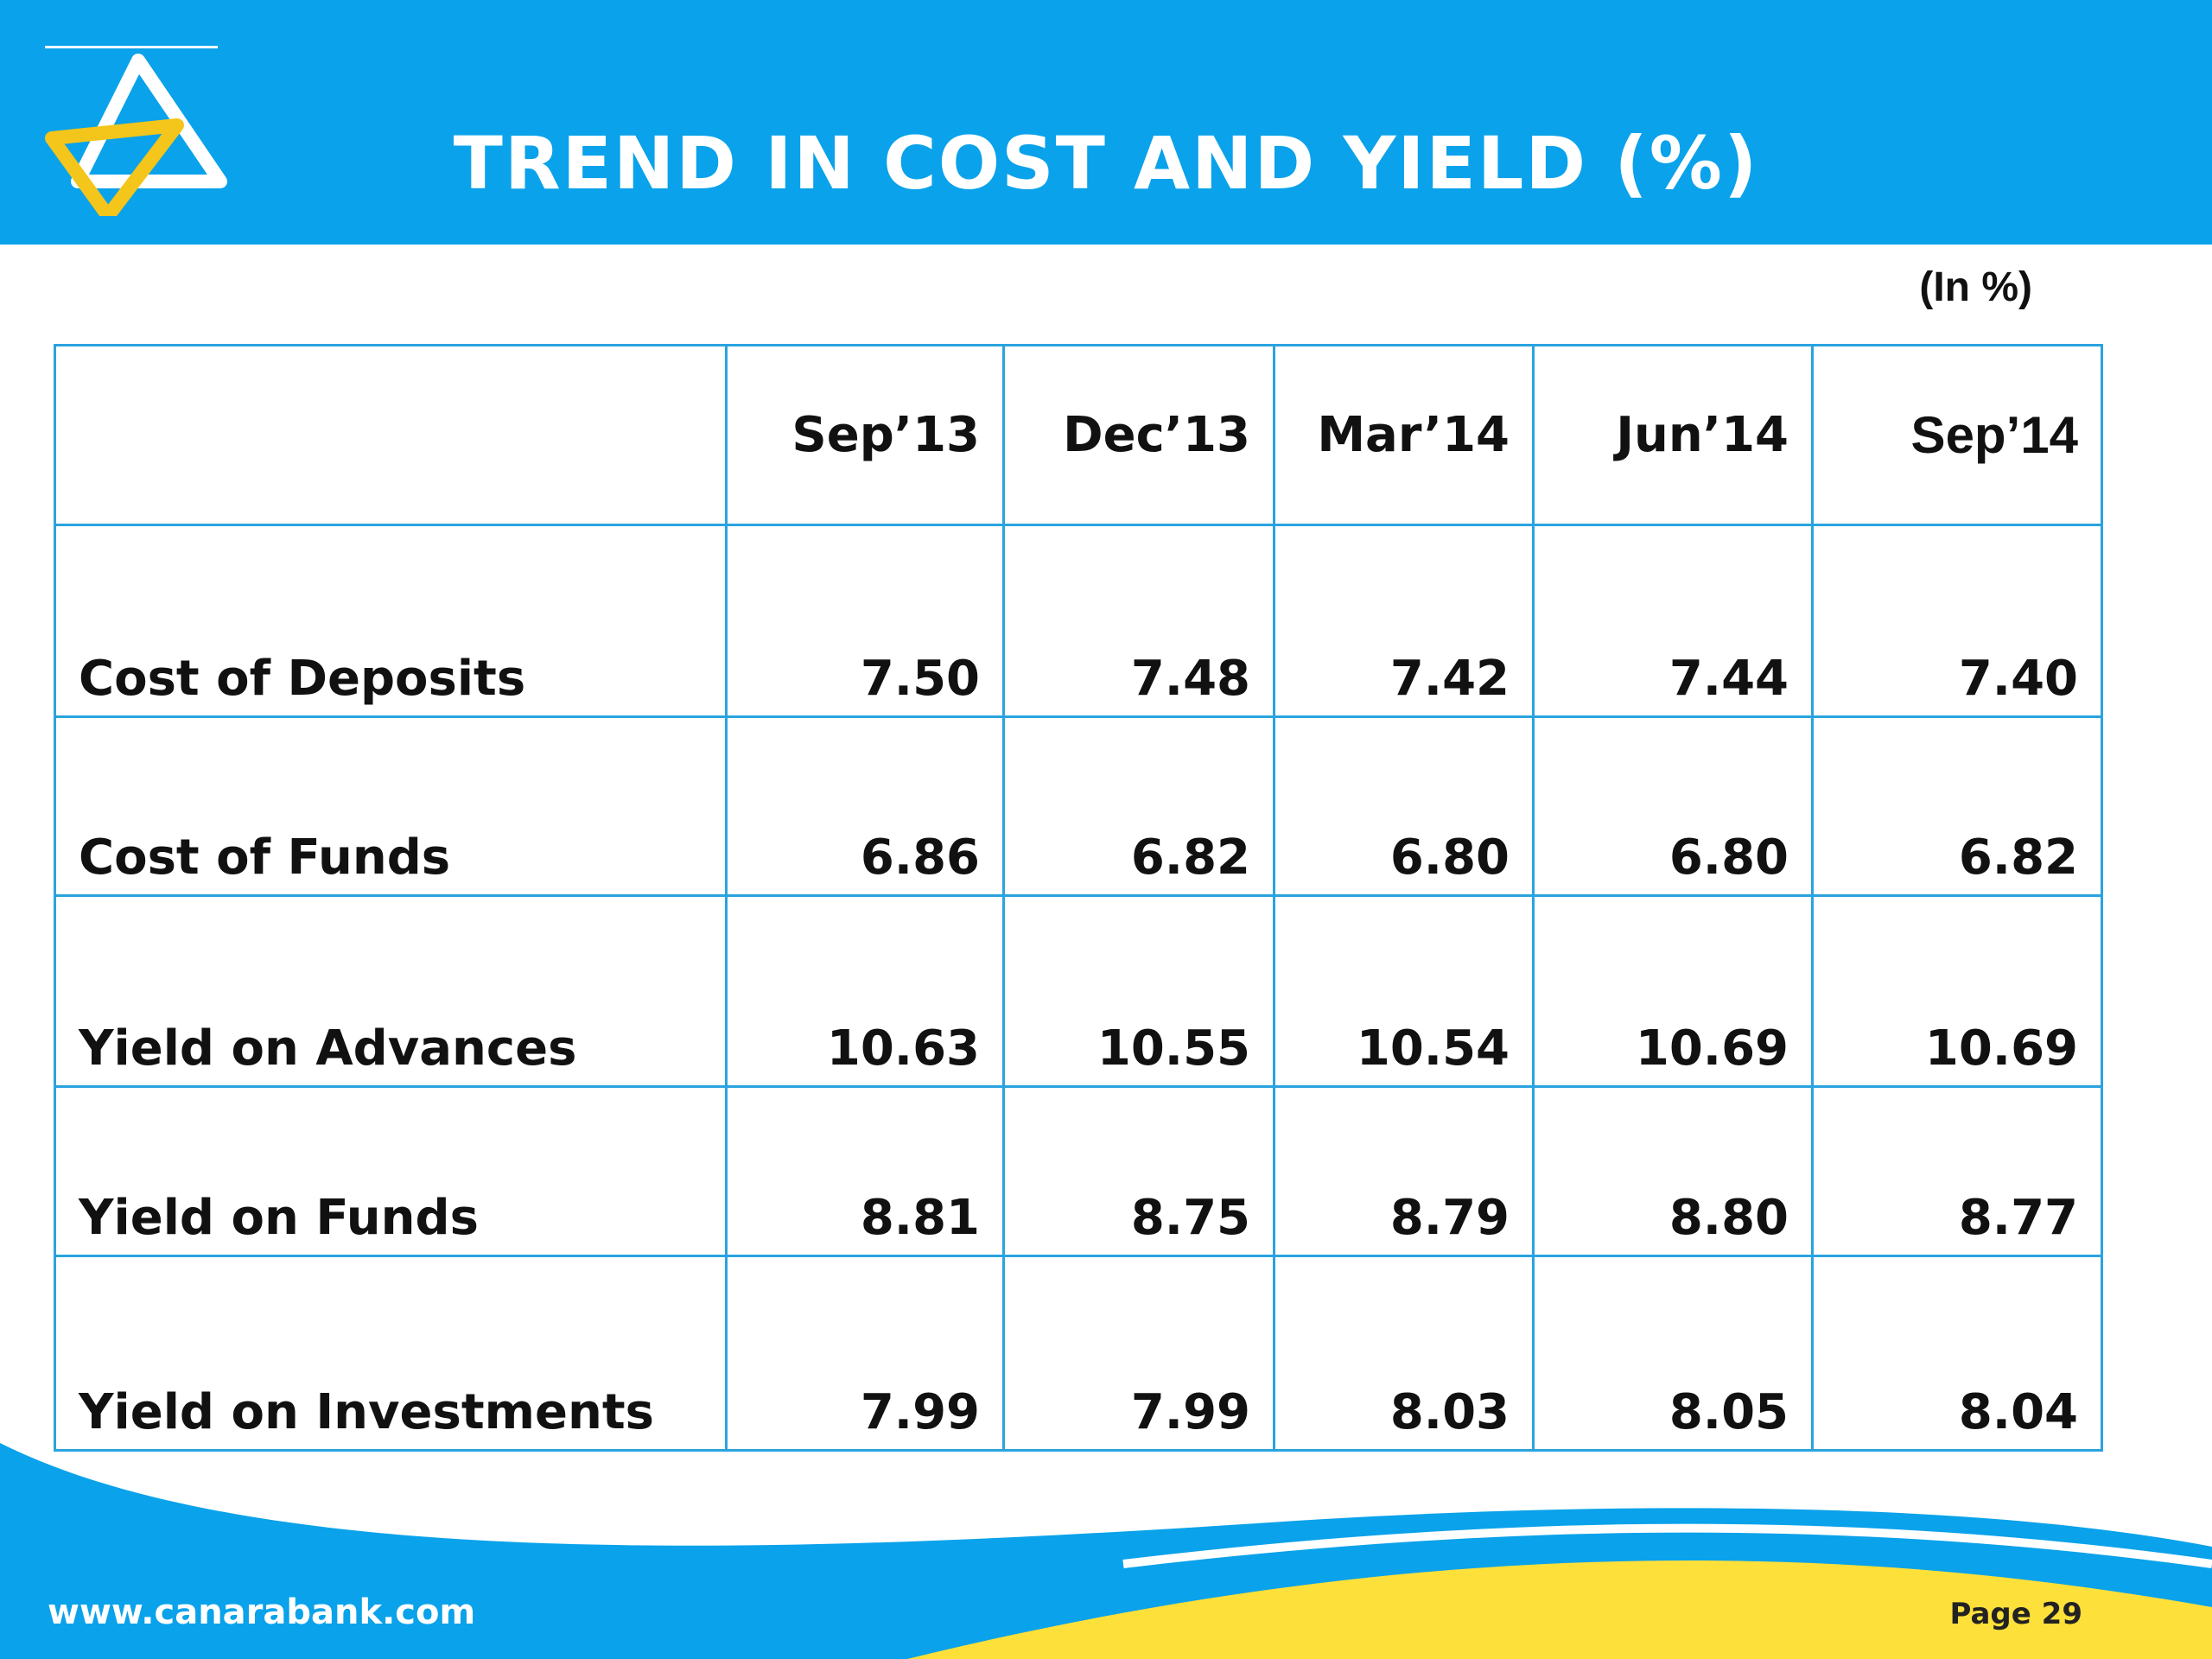  I want to click on row-label: Cost of Funds, so click(391, 806).